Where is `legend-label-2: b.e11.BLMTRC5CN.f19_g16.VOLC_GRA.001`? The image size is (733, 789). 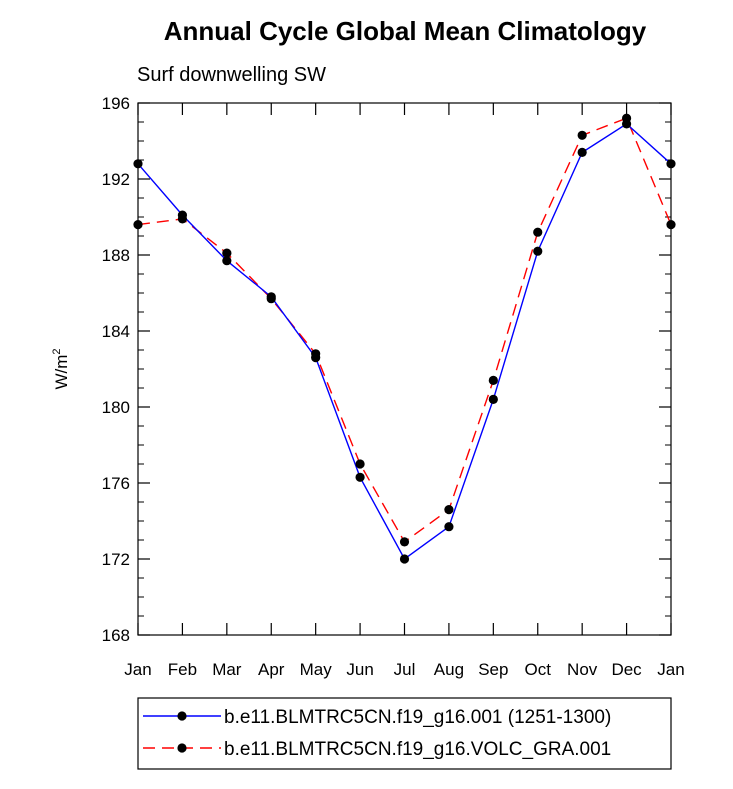
legend-label-2: b.e11.BLMTRC5CN.f19_g16.VOLC_GRA.001 is located at coordinates (417, 749).